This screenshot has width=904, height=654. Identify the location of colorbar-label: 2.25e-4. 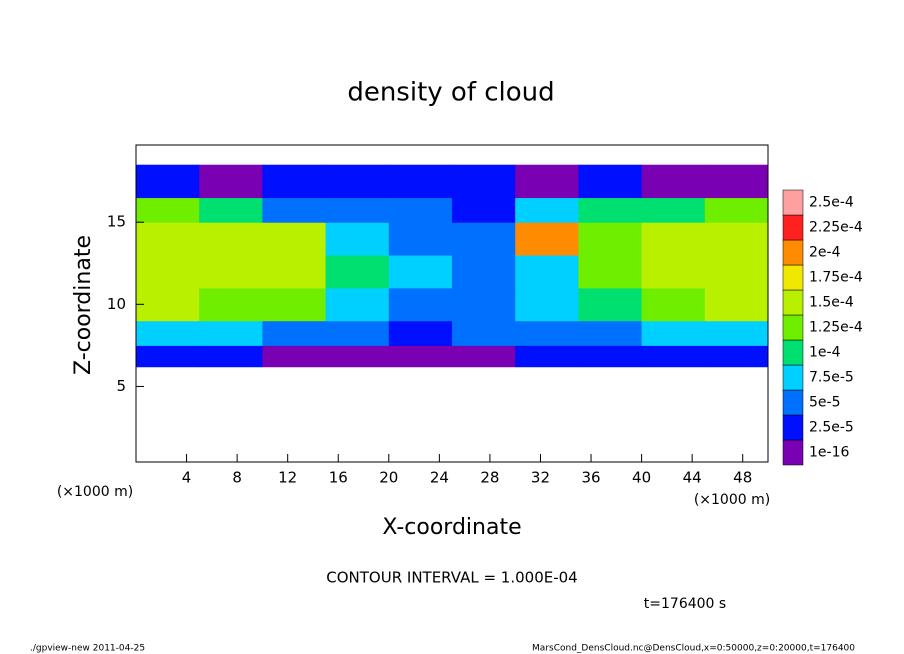
(836, 228).